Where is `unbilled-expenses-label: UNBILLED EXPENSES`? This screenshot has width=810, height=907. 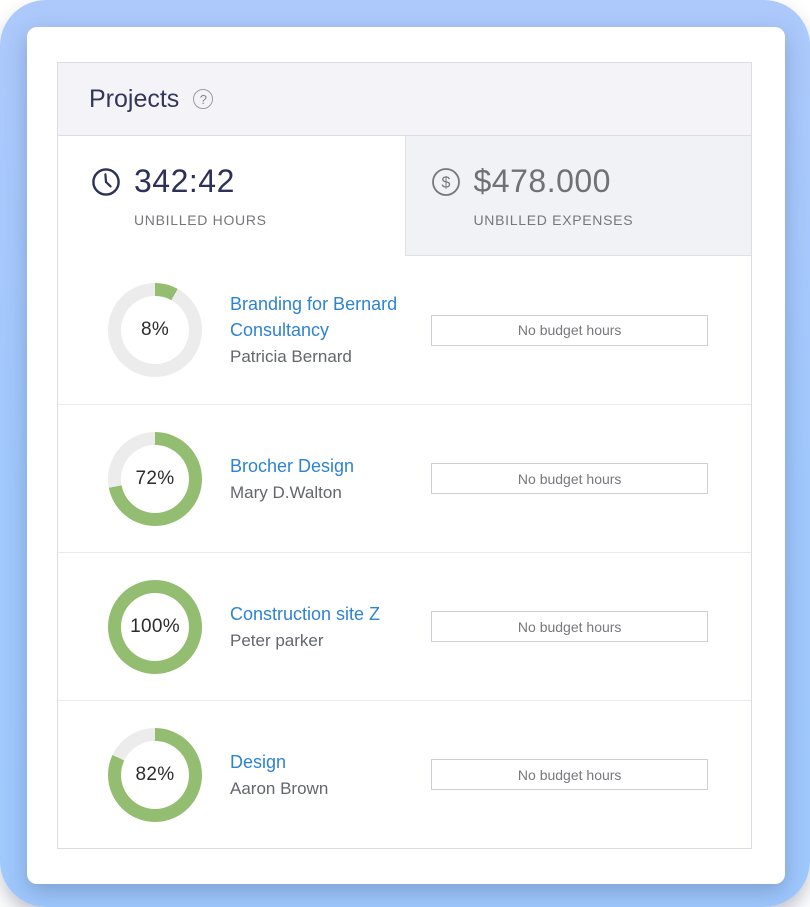
unbilled-expenses-label: UNBILLED EXPENSES is located at coordinates (553, 220).